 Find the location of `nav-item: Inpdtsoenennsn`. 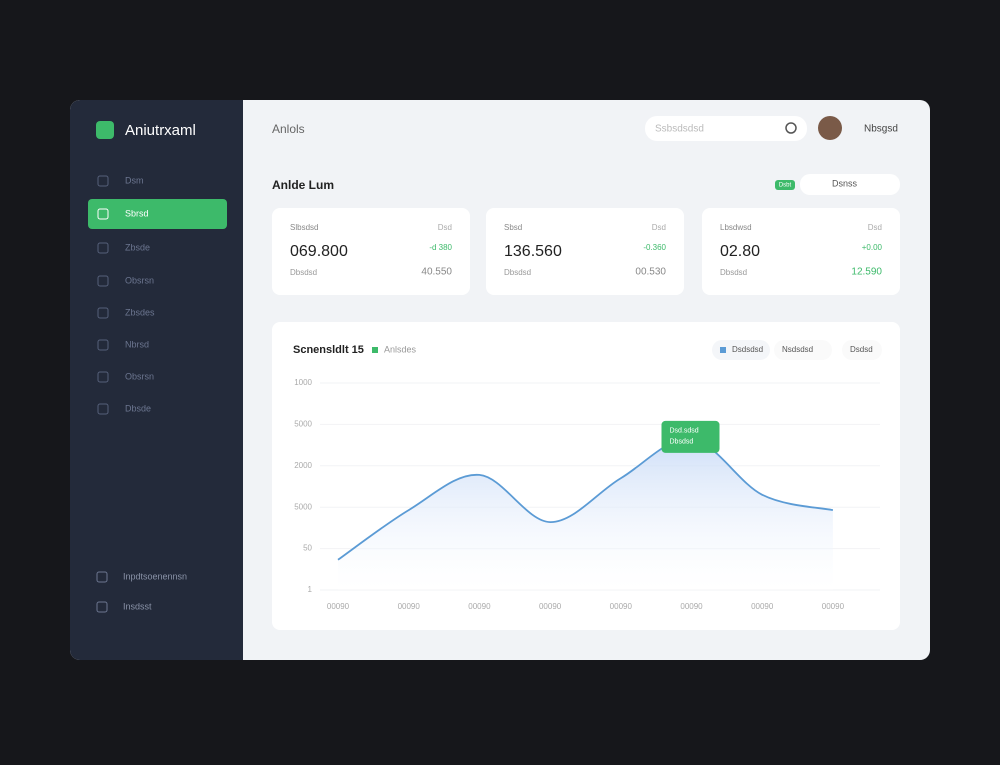

nav-item: Inpdtsoenennsn is located at coordinates (155, 576).